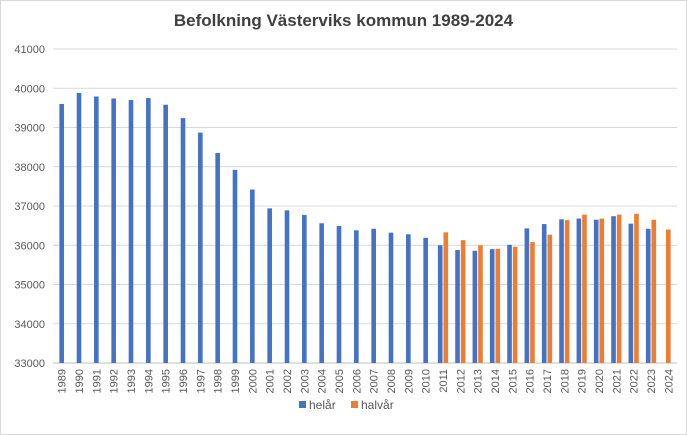 The image size is (687, 435). Describe the element at coordinates (322, 405) in the screenshot. I see `legend-label-helar: helår` at that location.